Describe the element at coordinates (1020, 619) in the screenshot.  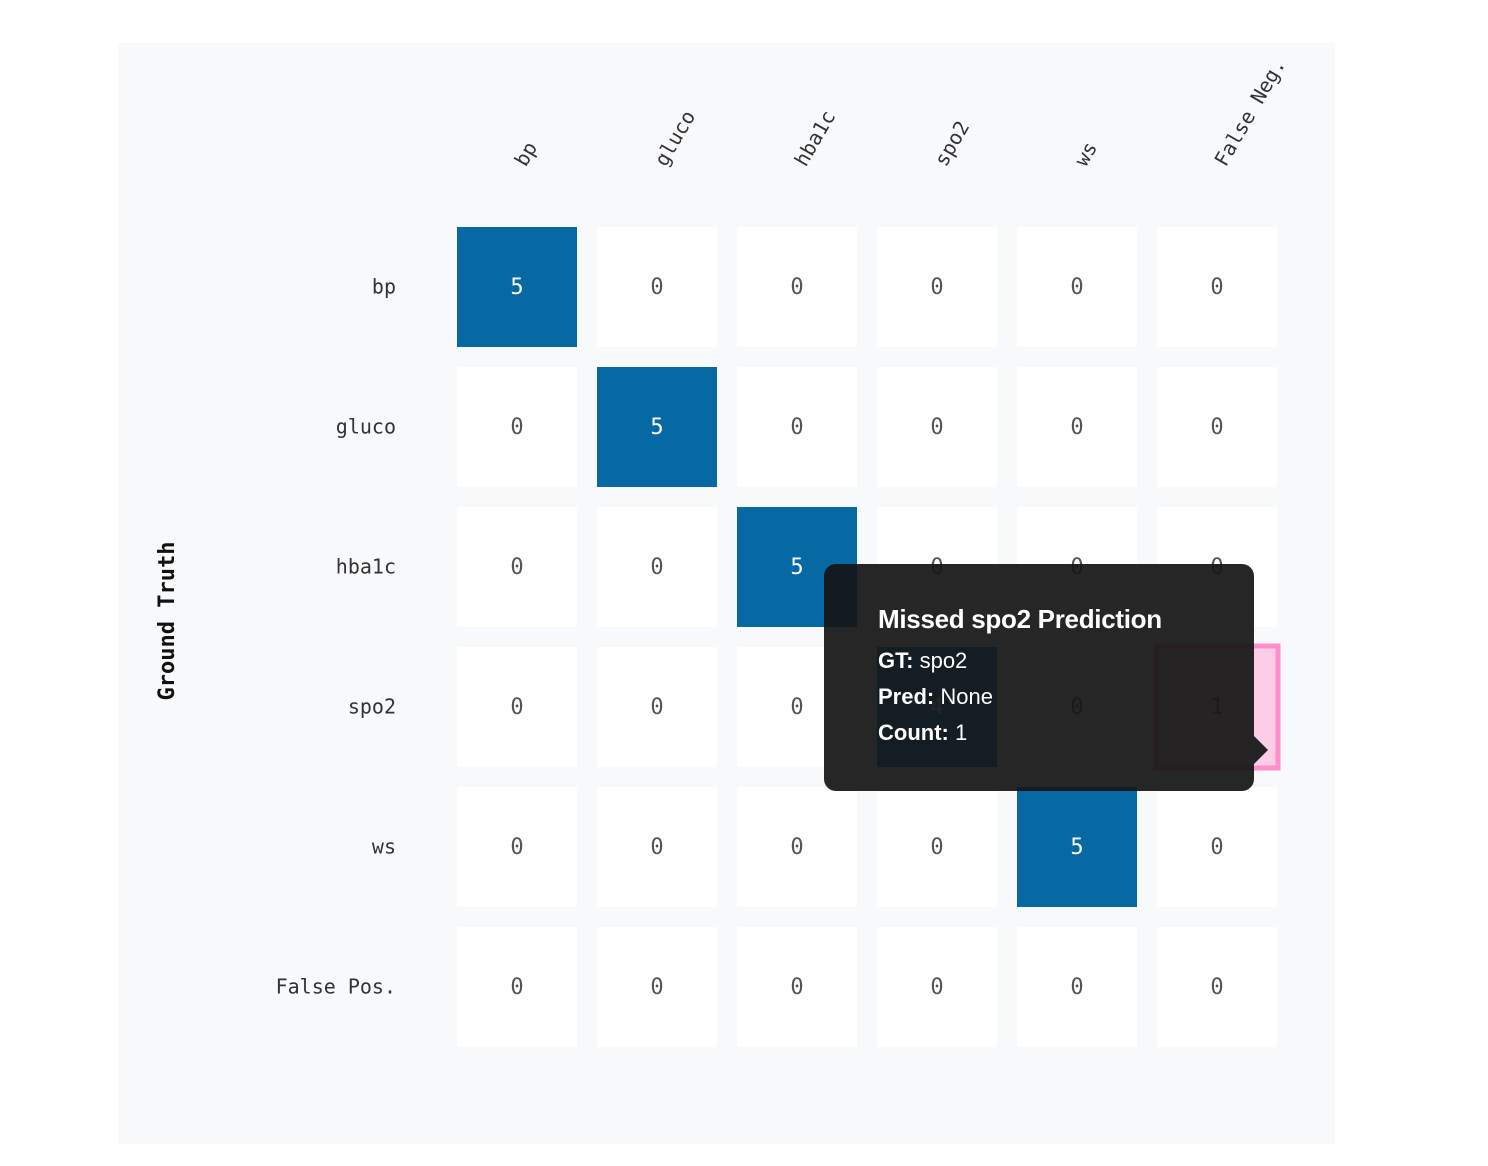
I see `tooltip-title: Missed spo2 Prediction` at that location.